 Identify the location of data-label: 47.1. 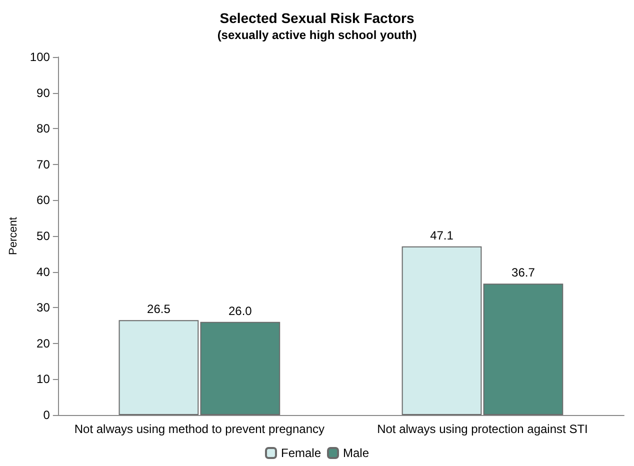
(442, 235).